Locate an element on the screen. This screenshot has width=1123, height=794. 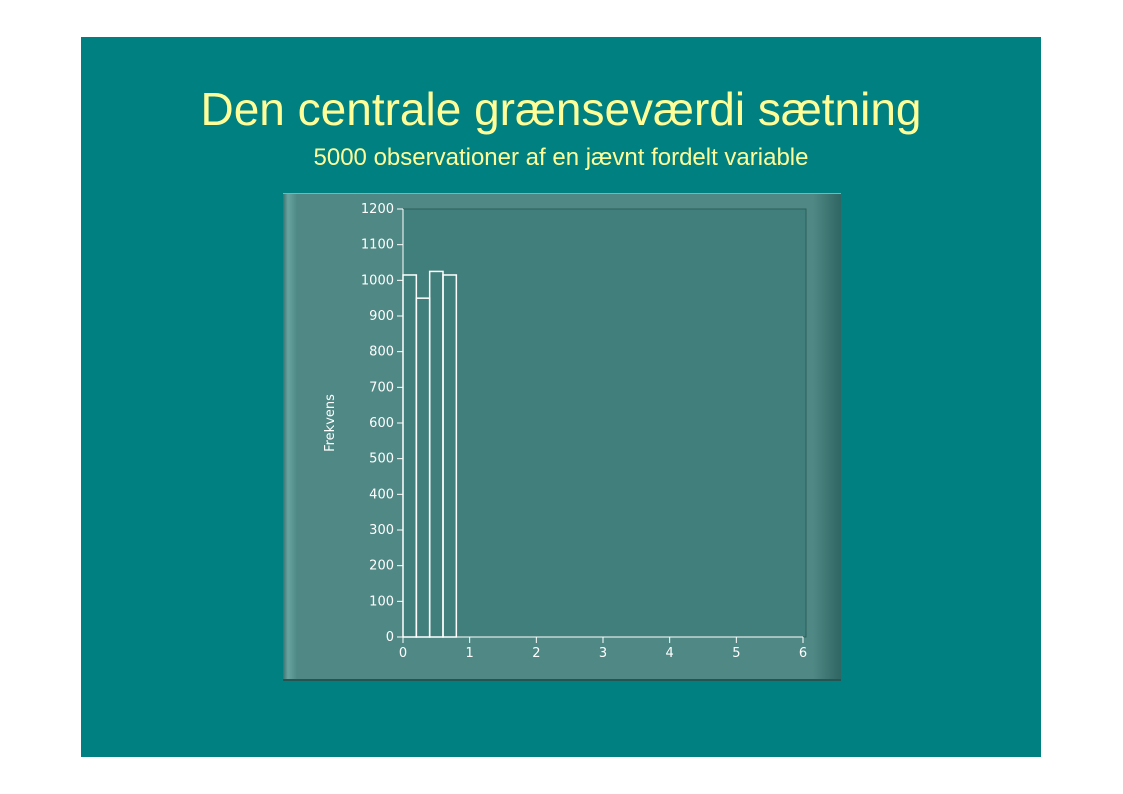
y-tick-label: 800 is located at coordinates (381, 352).